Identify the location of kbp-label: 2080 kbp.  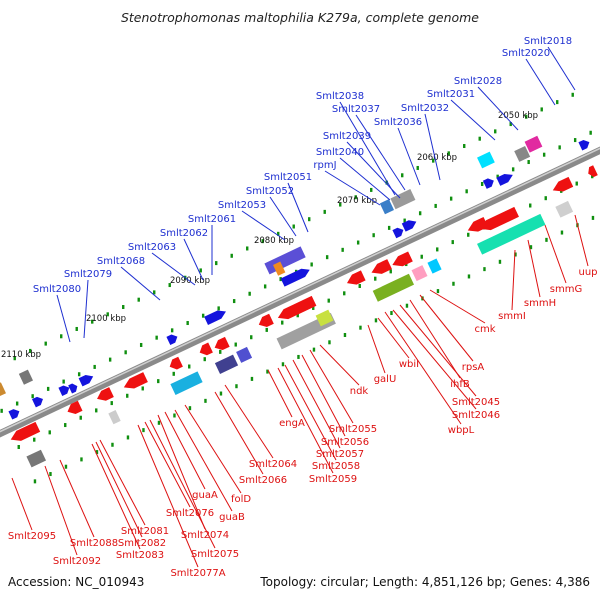
(274, 241).